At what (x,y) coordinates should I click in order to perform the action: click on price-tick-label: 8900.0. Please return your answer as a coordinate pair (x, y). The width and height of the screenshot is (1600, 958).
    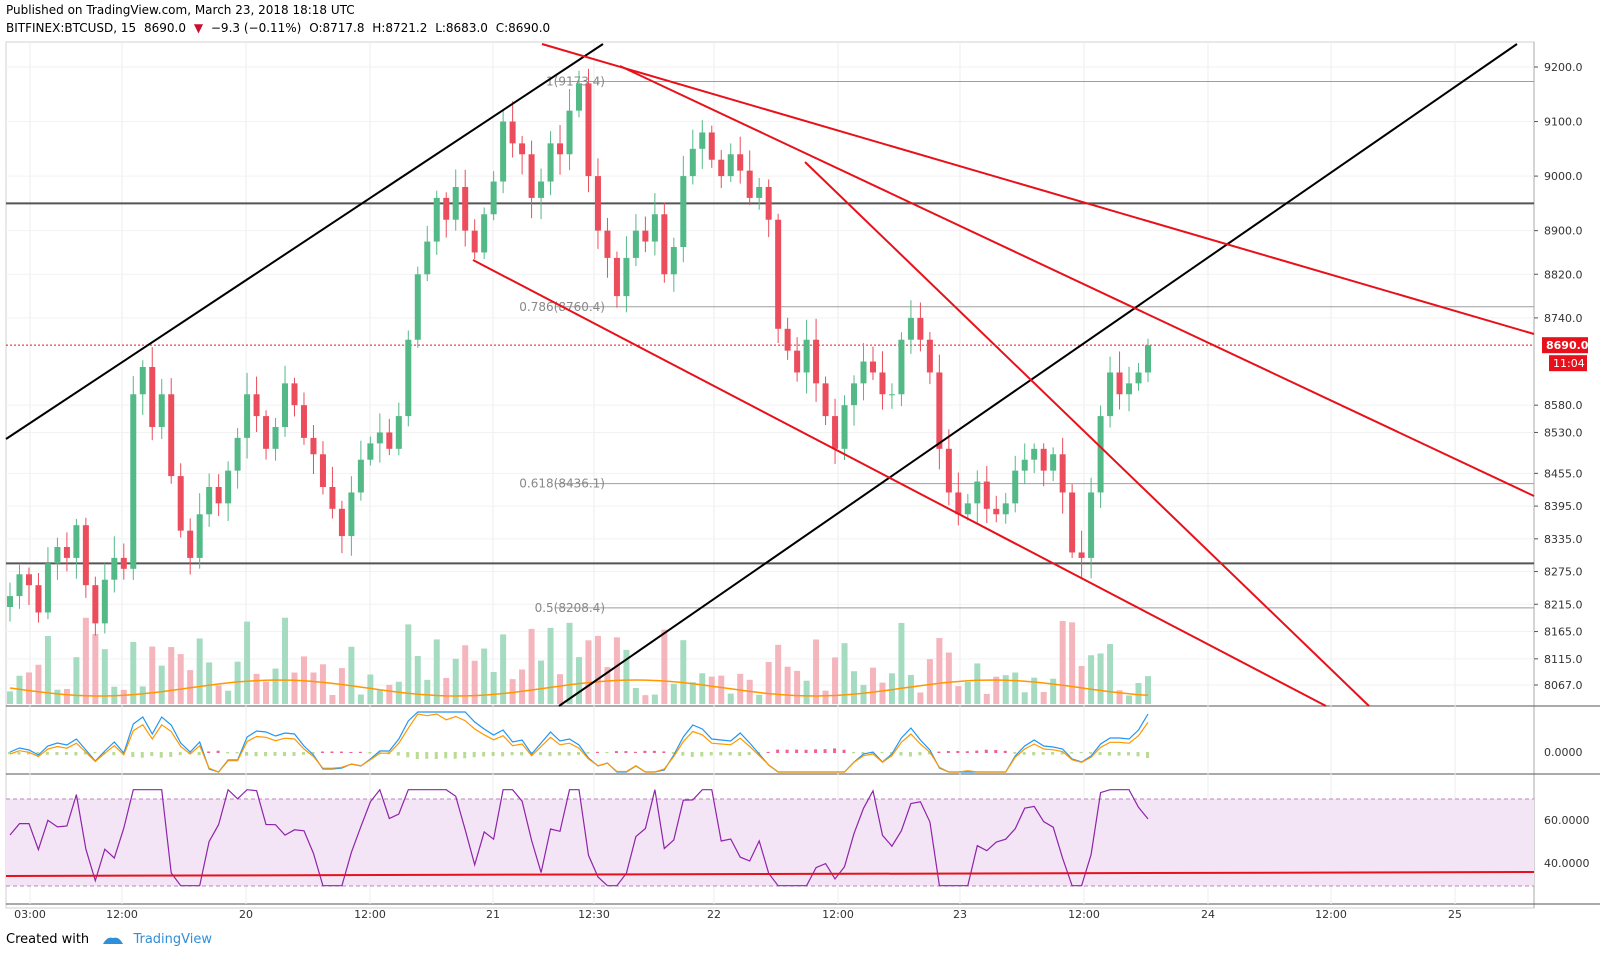
    Looking at the image, I should click on (1563, 231).